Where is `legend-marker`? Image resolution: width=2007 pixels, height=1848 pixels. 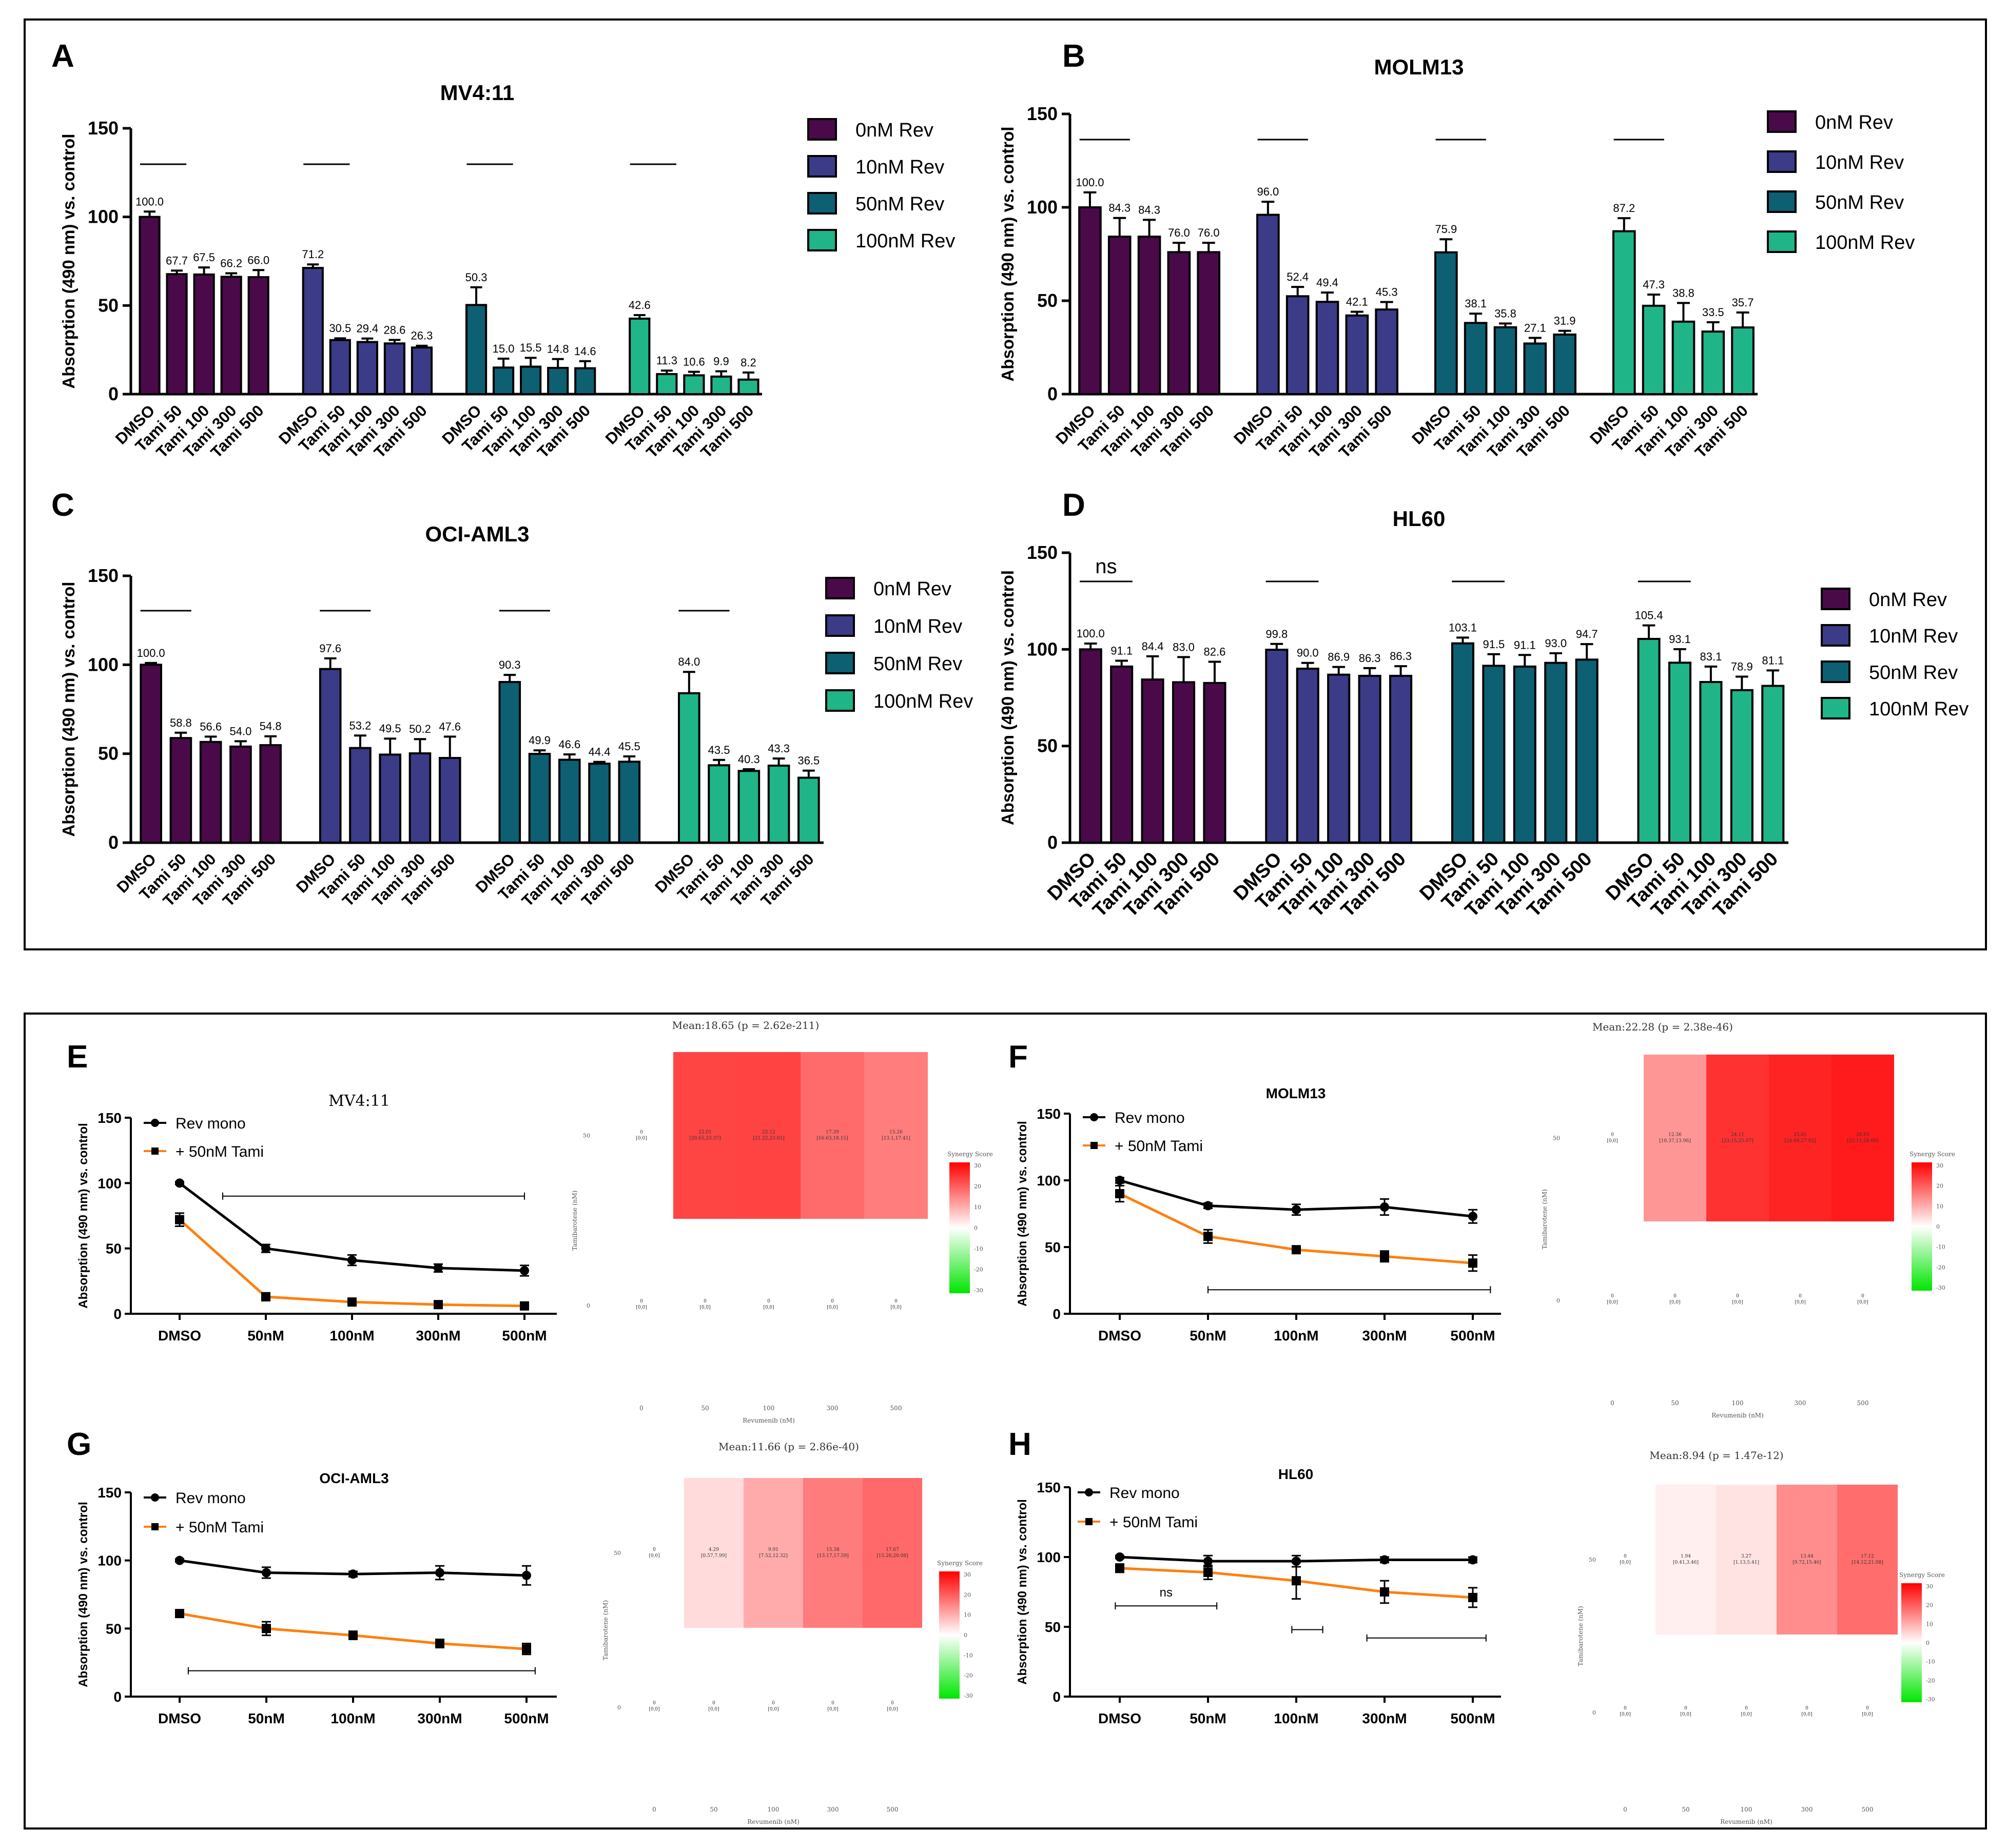
legend-marker is located at coordinates (1089, 1521).